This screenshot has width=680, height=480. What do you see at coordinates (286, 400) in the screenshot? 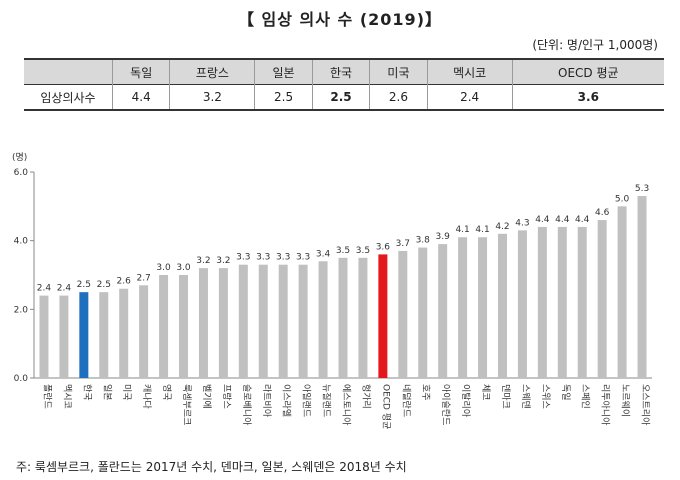
I see `x-tick-label: 이스라엘` at bounding box center [286, 400].